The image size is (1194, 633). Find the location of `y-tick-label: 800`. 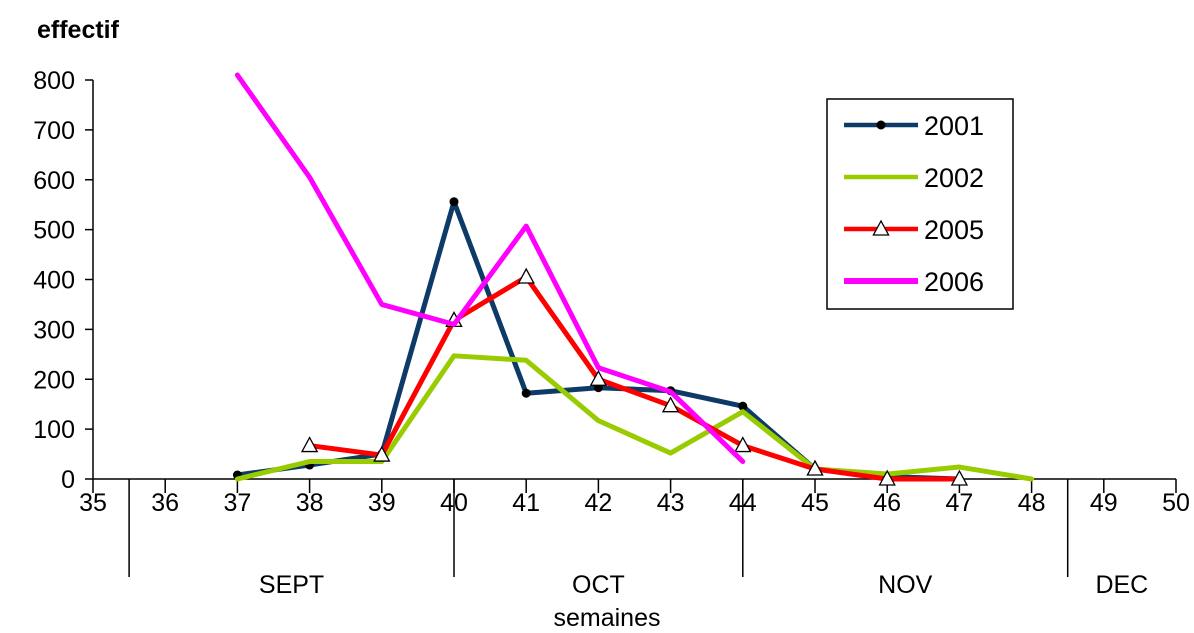

y-tick-label: 800 is located at coordinates (54, 81).